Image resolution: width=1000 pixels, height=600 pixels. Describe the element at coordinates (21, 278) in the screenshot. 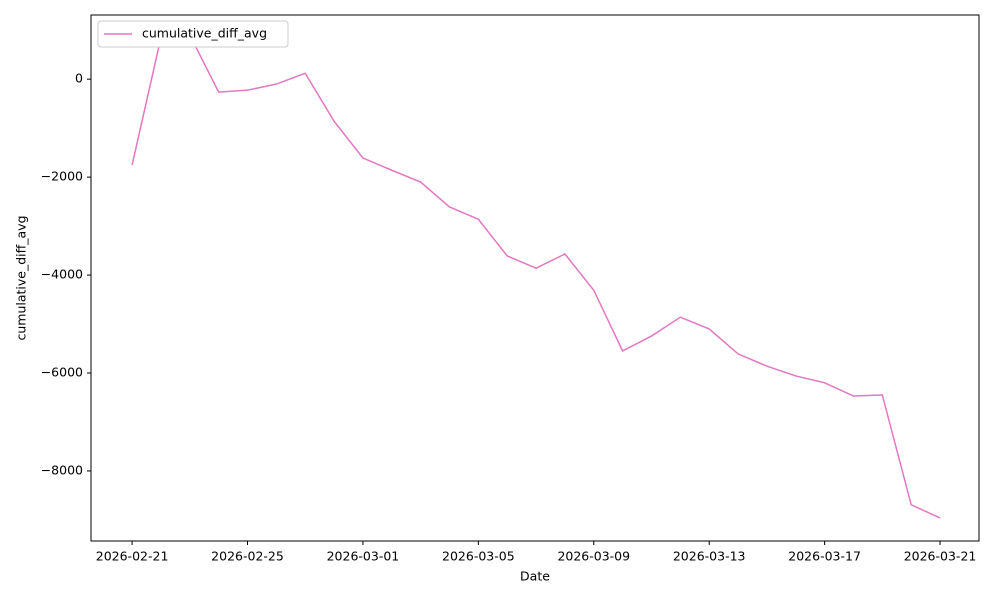

I see `y-axis-label: cumulative_diff_avg` at that location.